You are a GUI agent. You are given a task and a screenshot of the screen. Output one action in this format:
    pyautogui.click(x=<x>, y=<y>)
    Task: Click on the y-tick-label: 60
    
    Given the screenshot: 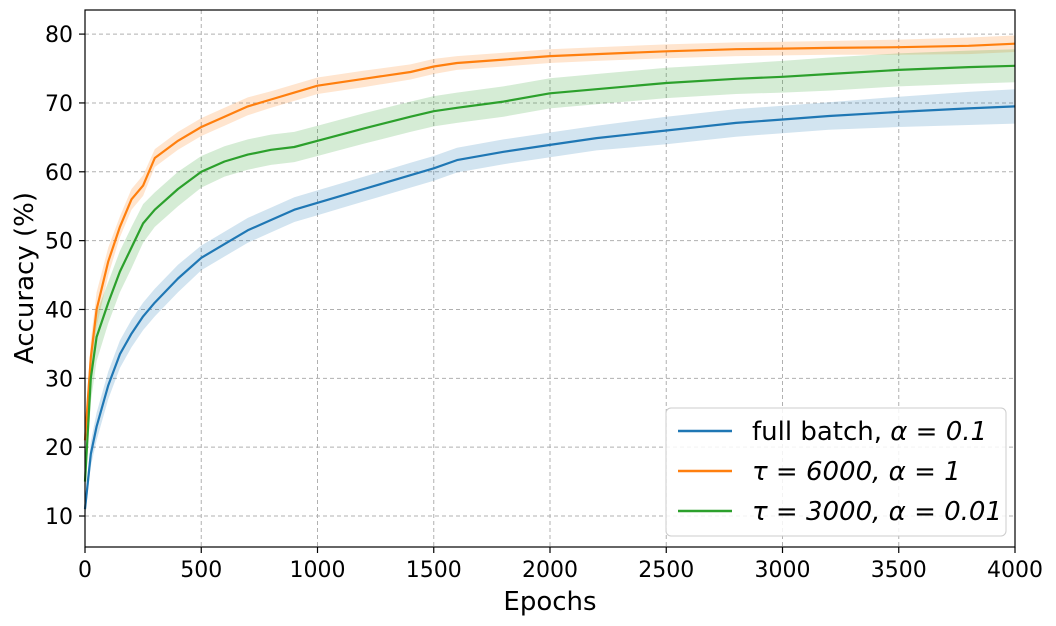 What is the action you would take?
    pyautogui.click(x=59, y=173)
    